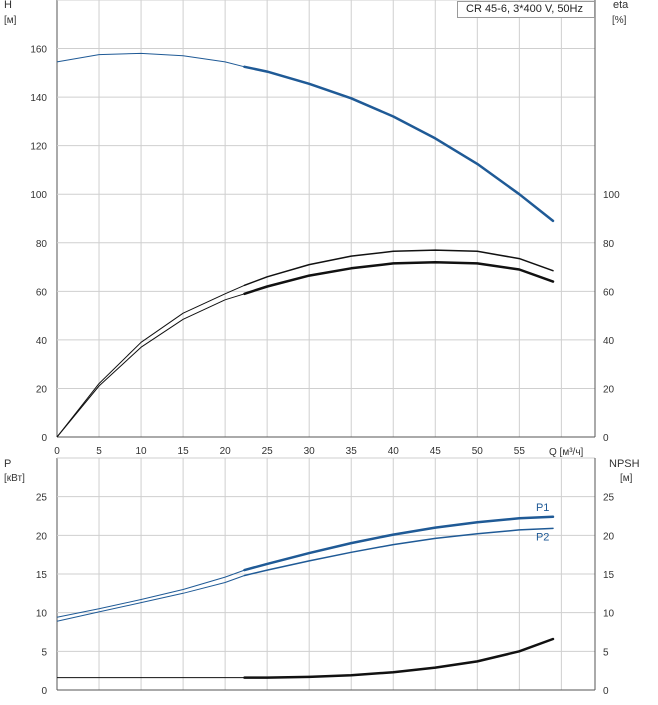 Image resolution: width=658 pixels, height=705 pixels. I want to click on head-axis-title: H, so click(8, 5).